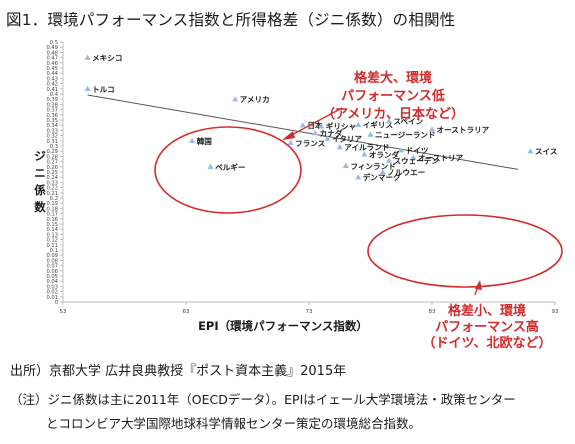  I want to click on data-point-label: イギリス, so click(378, 125).